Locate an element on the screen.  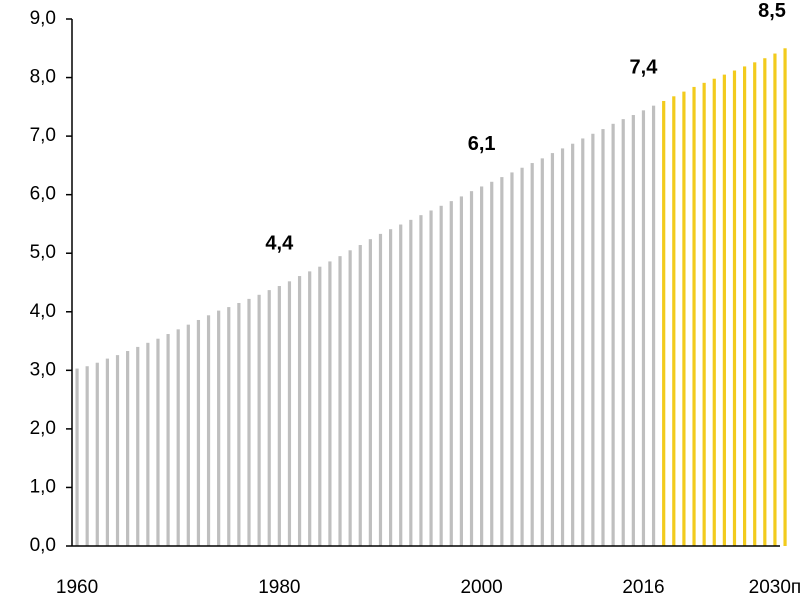
x-tick-label: 1960 is located at coordinates (77, 587).